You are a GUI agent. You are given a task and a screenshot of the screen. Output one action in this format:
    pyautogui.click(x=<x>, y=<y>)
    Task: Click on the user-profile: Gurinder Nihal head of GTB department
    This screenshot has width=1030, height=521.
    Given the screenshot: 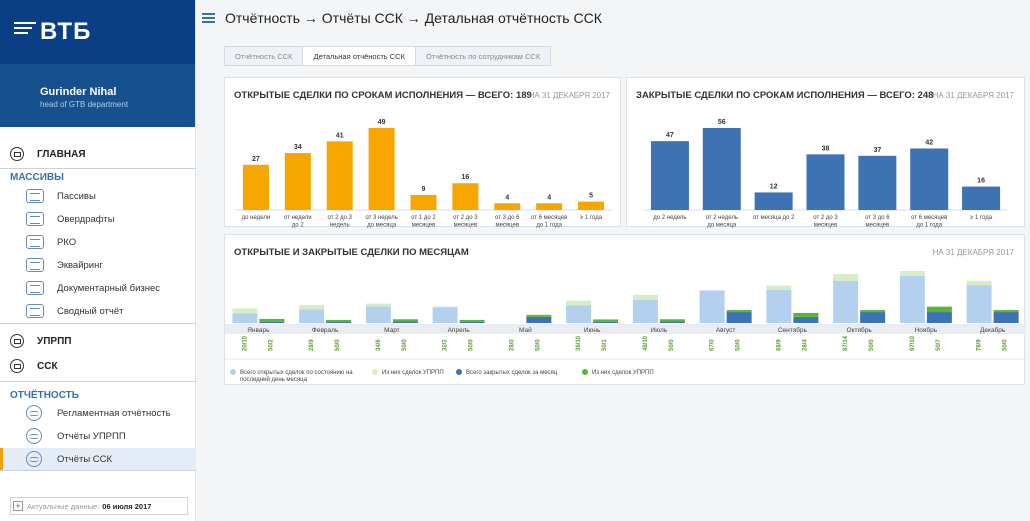 What is the action you would take?
    pyautogui.click(x=97, y=95)
    